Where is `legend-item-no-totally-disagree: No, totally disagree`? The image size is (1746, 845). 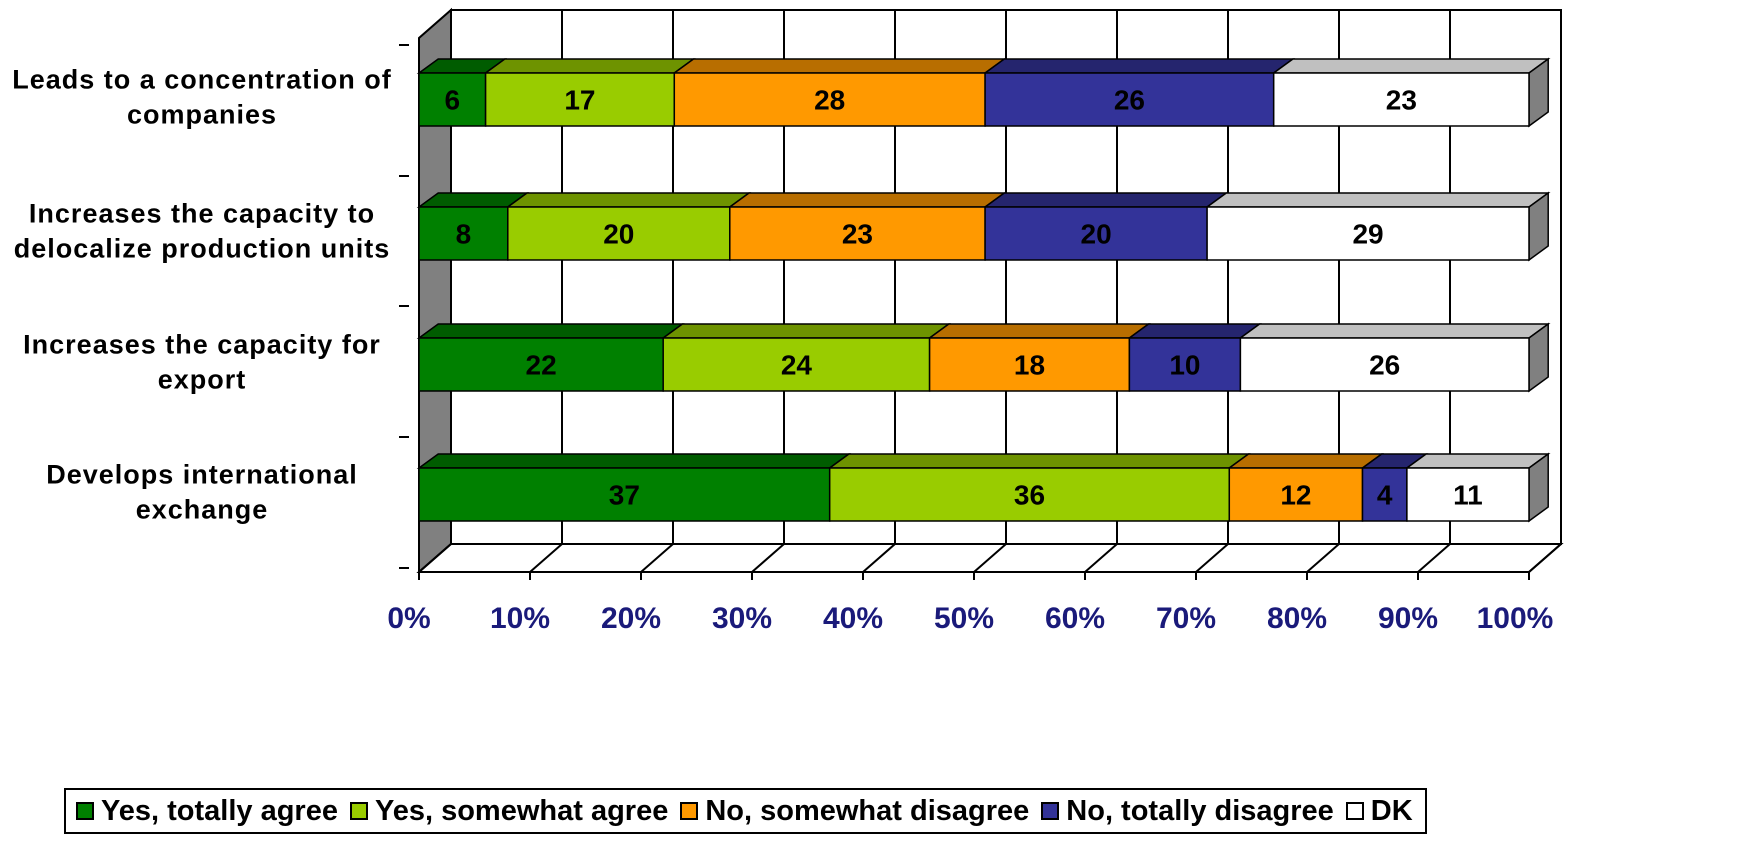
legend-item-no-totally-disagree: No, totally disagree is located at coordinates (1187, 811).